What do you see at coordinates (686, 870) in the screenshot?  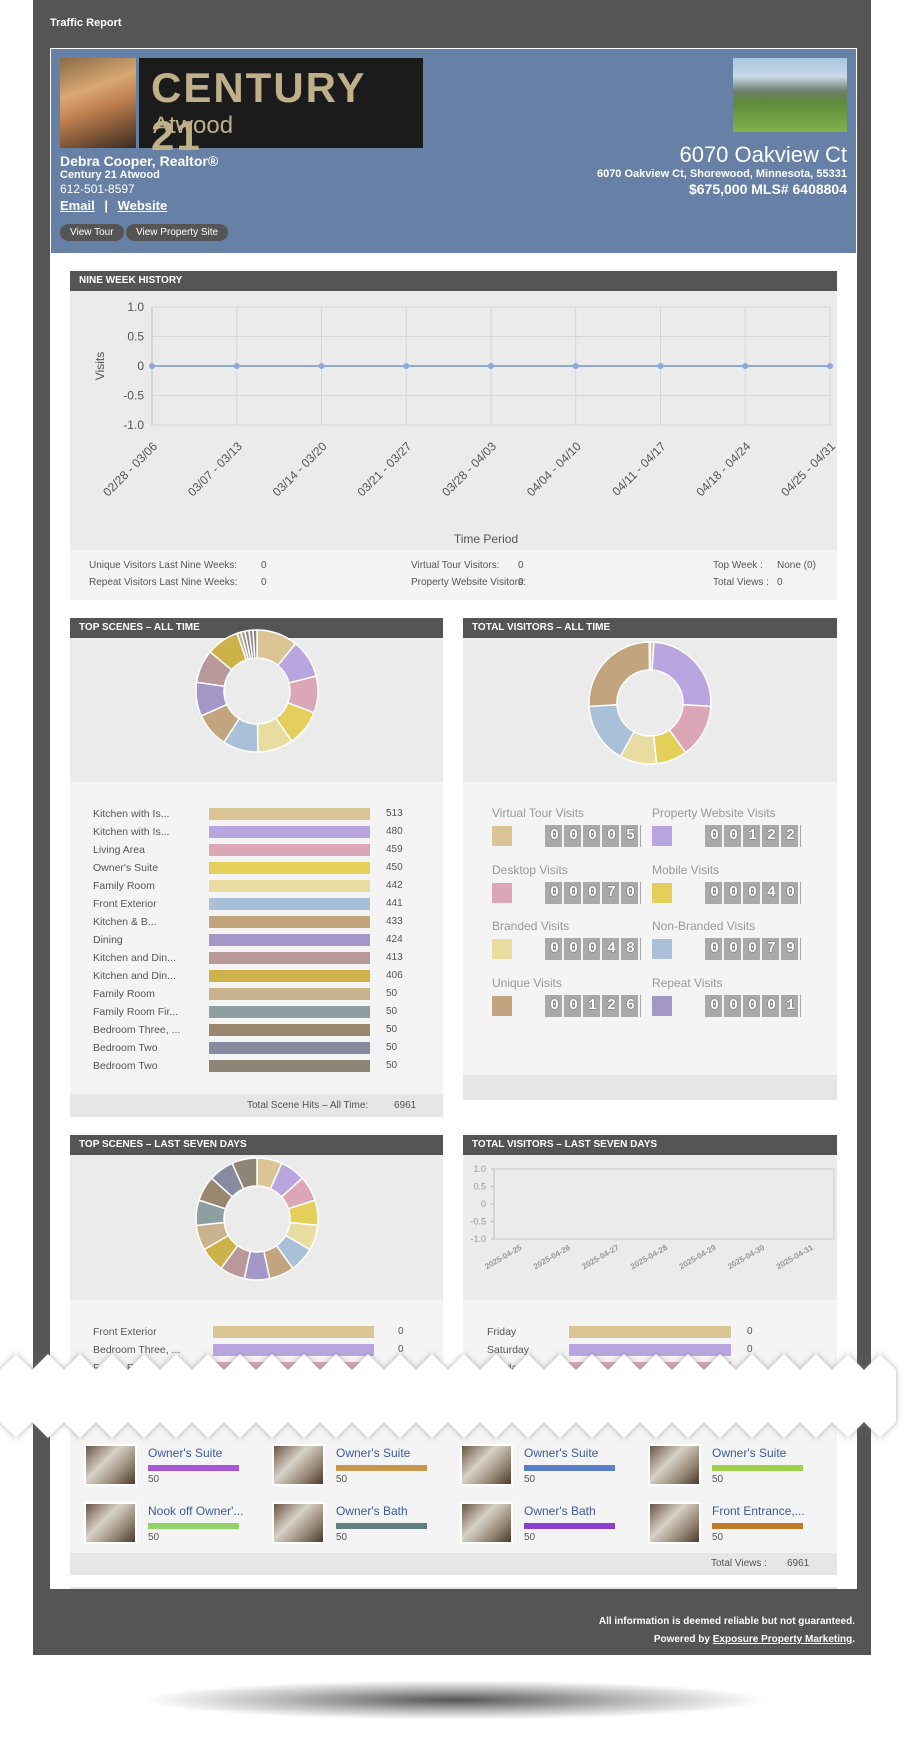 I see `counter-label: Mobile Visits` at bounding box center [686, 870].